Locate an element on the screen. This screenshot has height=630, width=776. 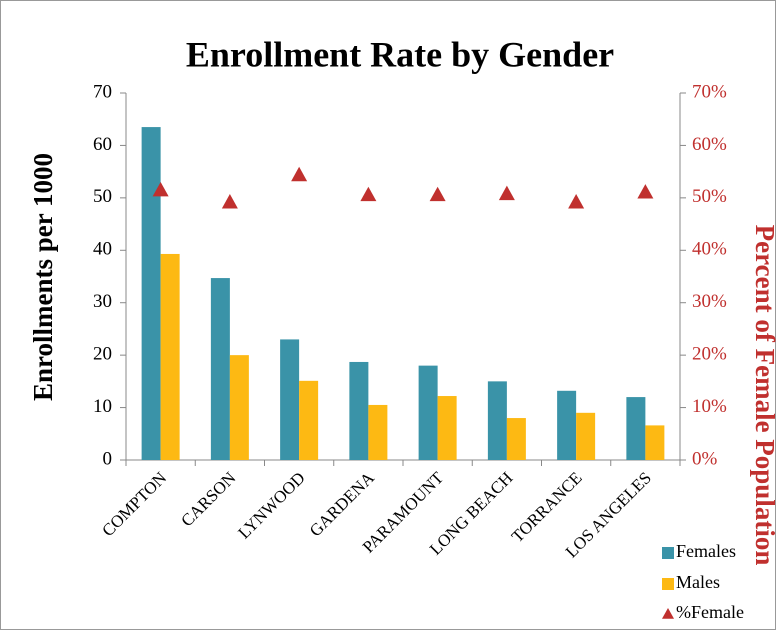
y2-tick-label: 10% is located at coordinates (709, 406).